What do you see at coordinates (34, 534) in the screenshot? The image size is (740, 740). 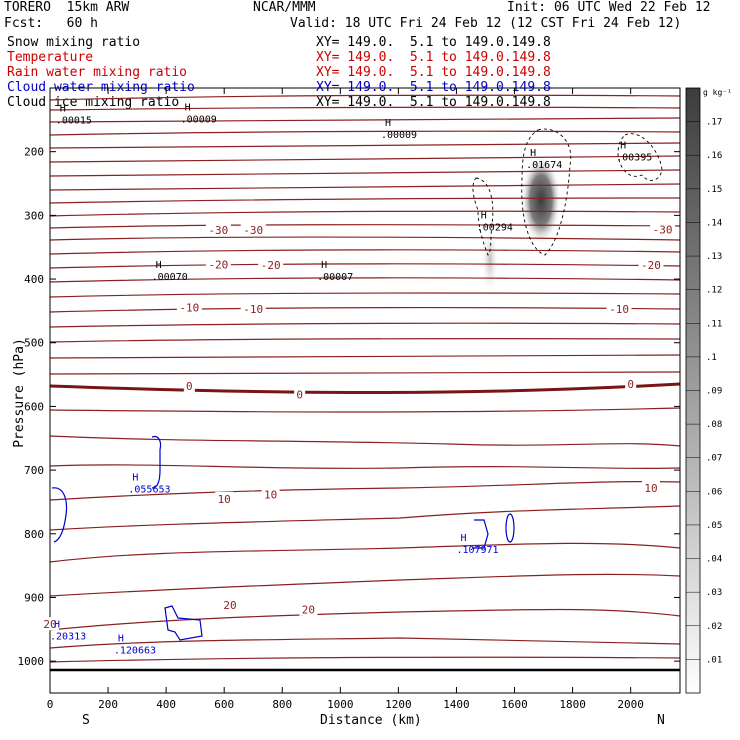 I see `y-tick-label: 800` at bounding box center [34, 534].